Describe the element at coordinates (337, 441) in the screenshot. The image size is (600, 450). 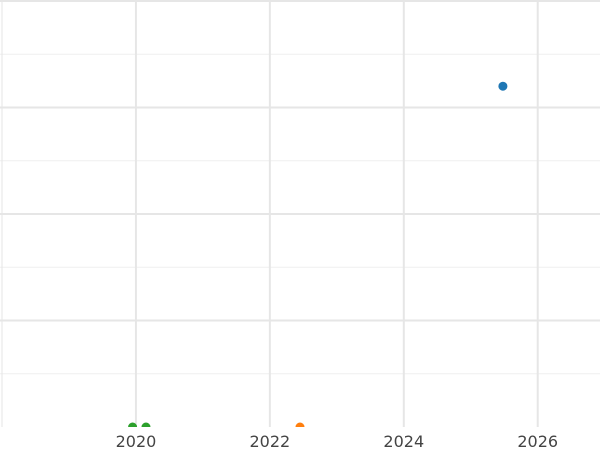
I see `x-axis-ticks: 2020 2022 2024 2026` at that location.